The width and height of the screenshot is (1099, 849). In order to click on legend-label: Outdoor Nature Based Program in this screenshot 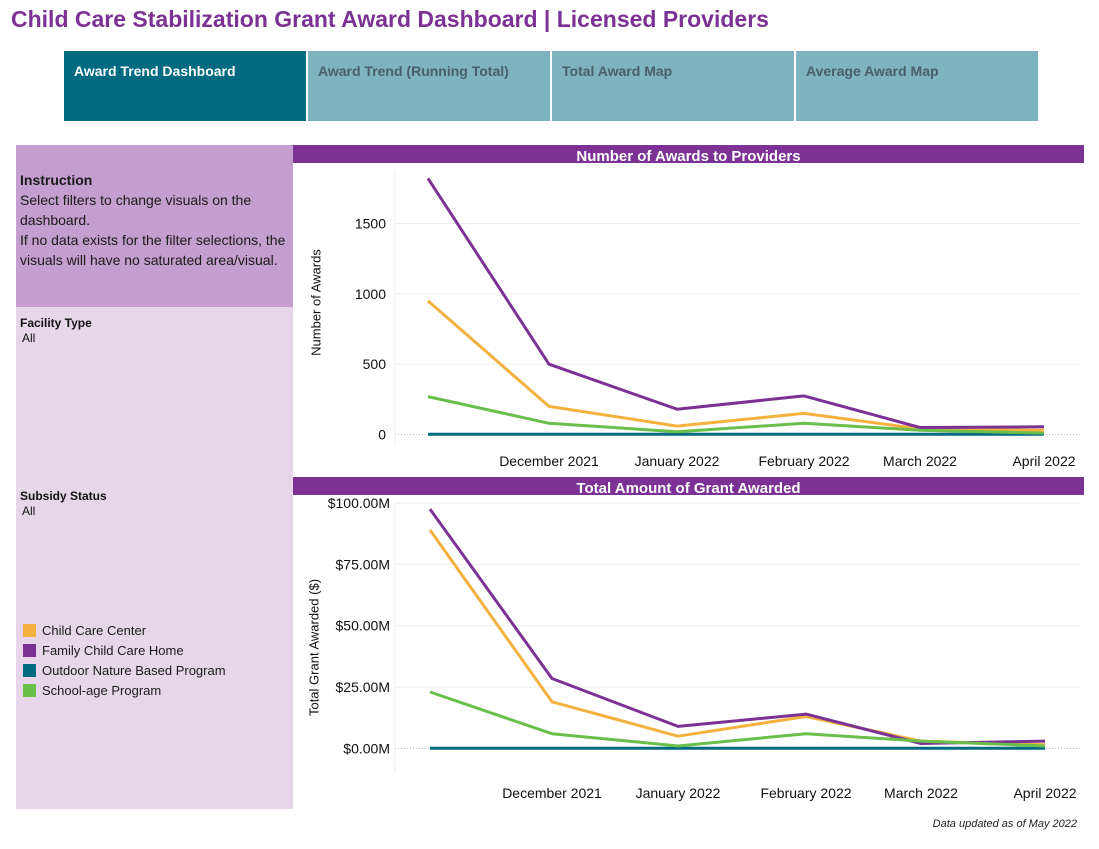, I will do `click(134, 670)`.